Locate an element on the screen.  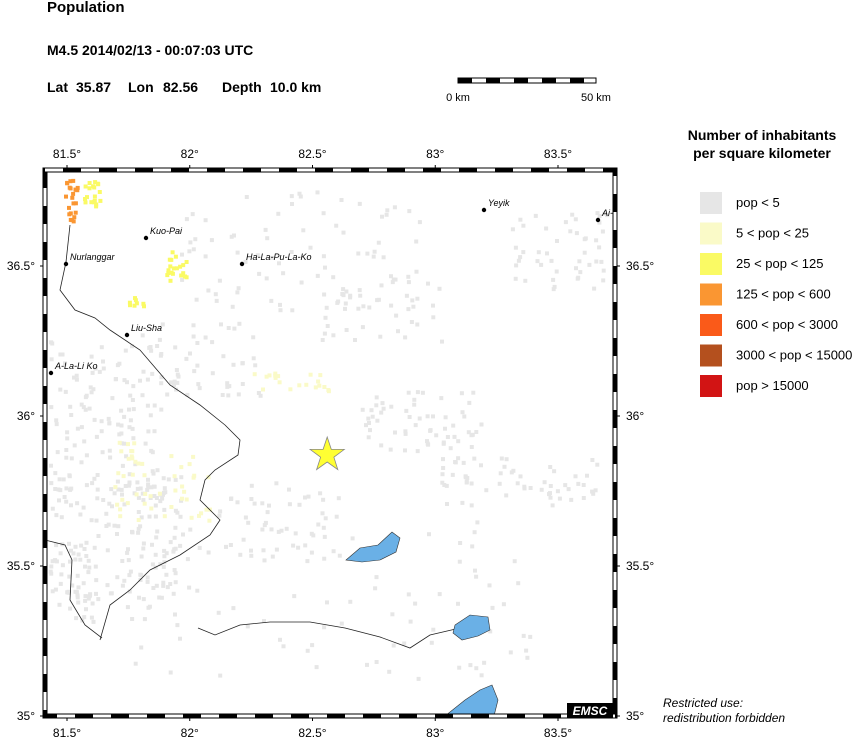
place-label: Nurlanggar is located at coordinates (93, 257).